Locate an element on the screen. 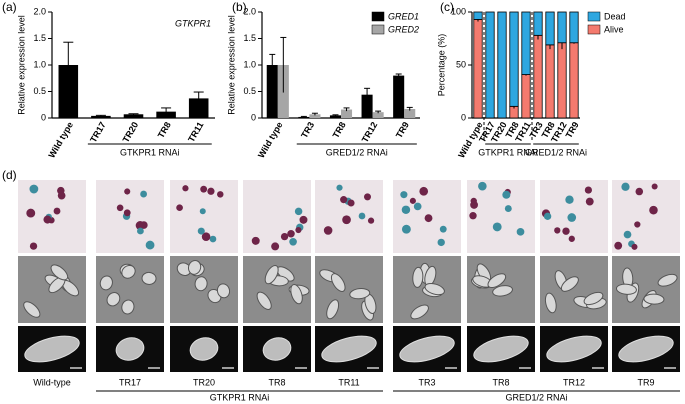 Image resolution: width=685 pixels, height=404 pixels. x-tick-label: TR12 is located at coordinates (370, 132).